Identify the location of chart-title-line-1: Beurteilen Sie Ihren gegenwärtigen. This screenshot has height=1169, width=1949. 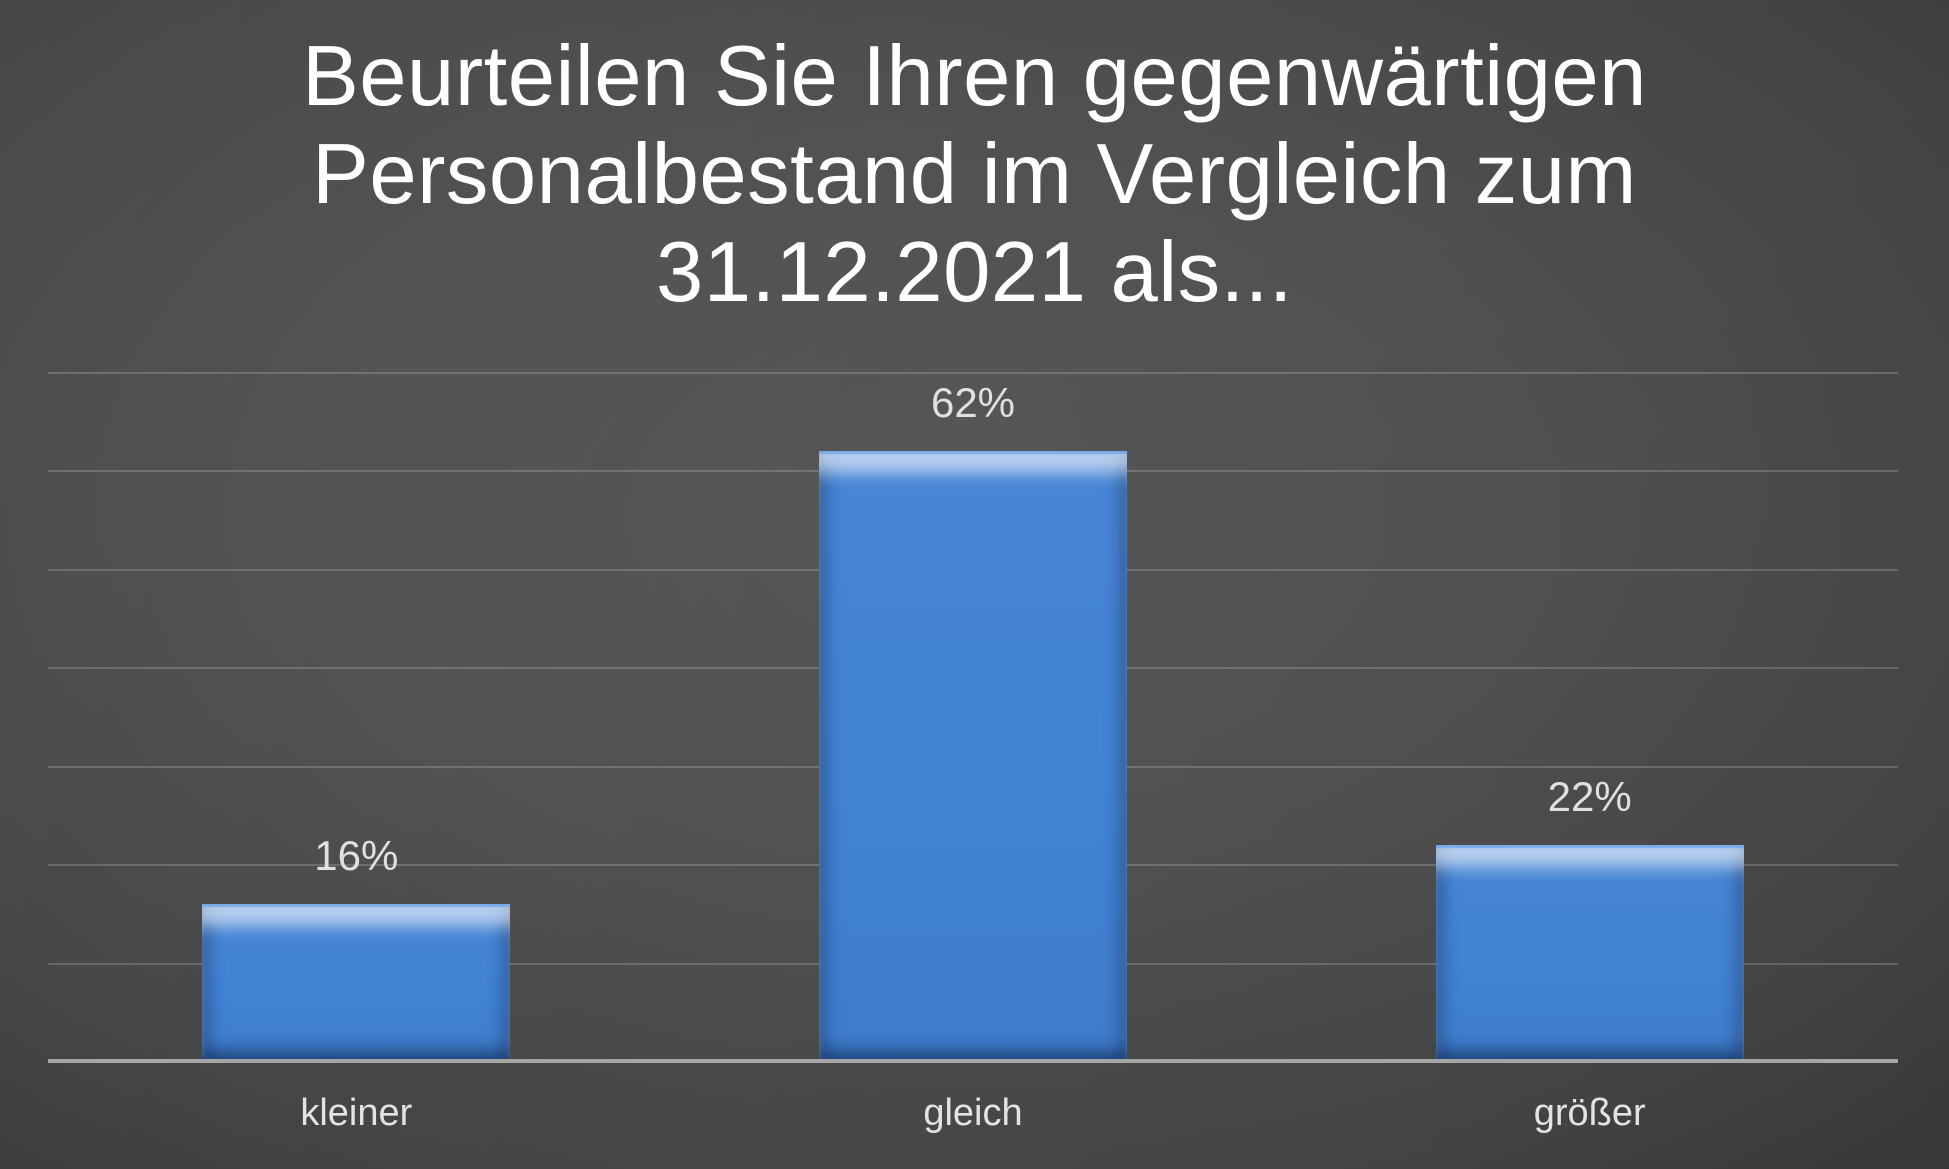
(974, 76).